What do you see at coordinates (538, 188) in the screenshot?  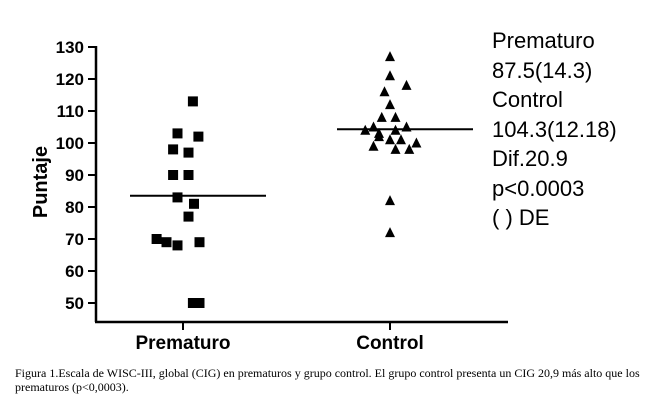 I see `annotation-line: p<0.0003` at bounding box center [538, 188].